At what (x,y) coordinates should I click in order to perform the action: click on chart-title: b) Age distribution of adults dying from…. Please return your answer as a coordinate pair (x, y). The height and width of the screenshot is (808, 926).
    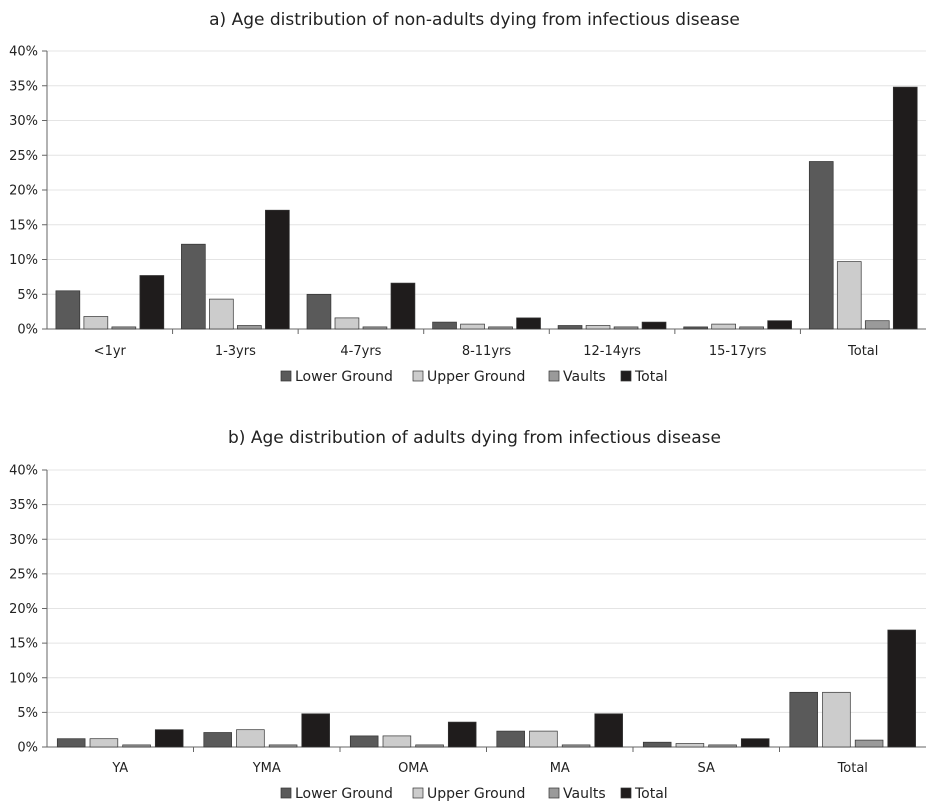
    Looking at the image, I should click on (474, 438).